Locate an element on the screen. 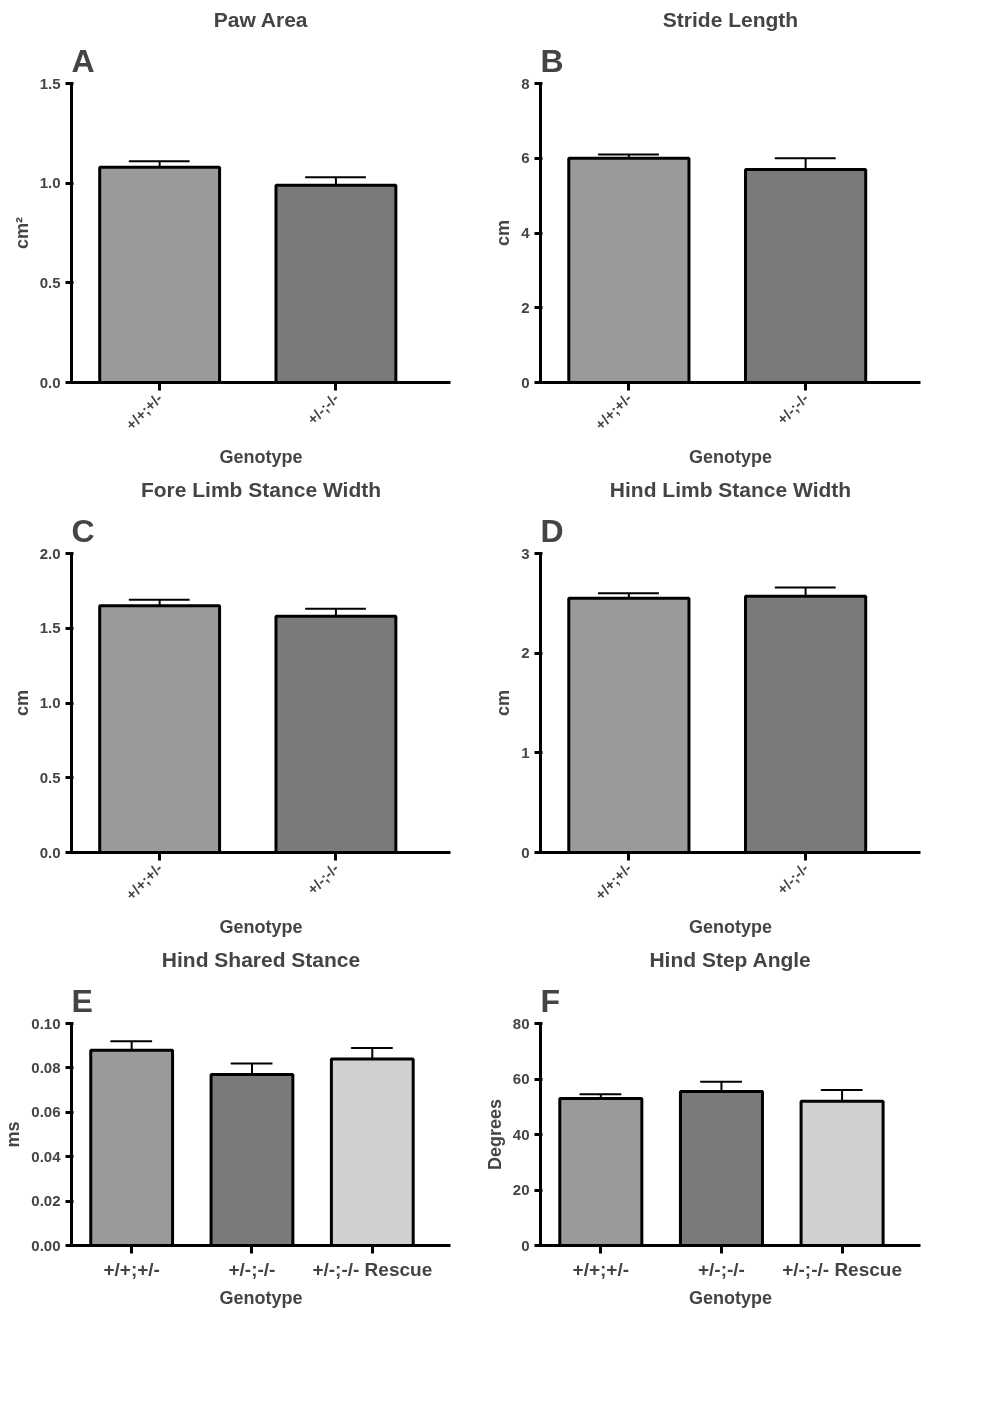  y-tick-label: 80 is located at coordinates (521, 1023).